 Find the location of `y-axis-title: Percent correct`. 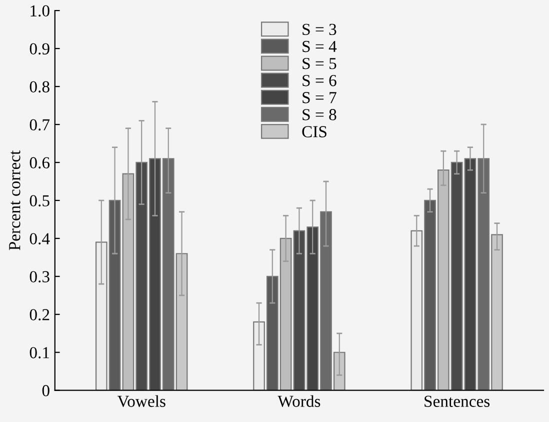

y-axis-title: Percent correct is located at coordinates (14, 200).